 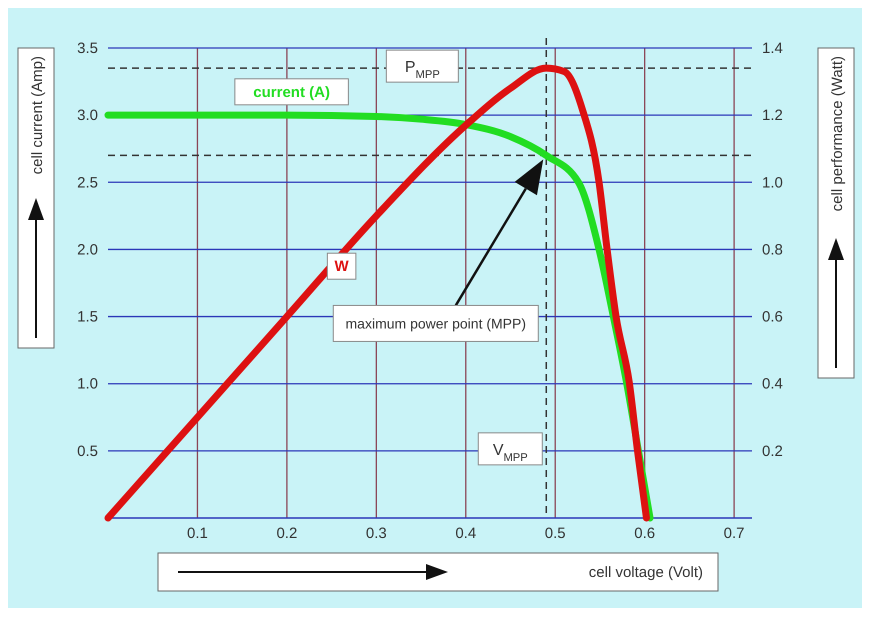 I want to click on series-label: current (A), so click(x=291, y=92).